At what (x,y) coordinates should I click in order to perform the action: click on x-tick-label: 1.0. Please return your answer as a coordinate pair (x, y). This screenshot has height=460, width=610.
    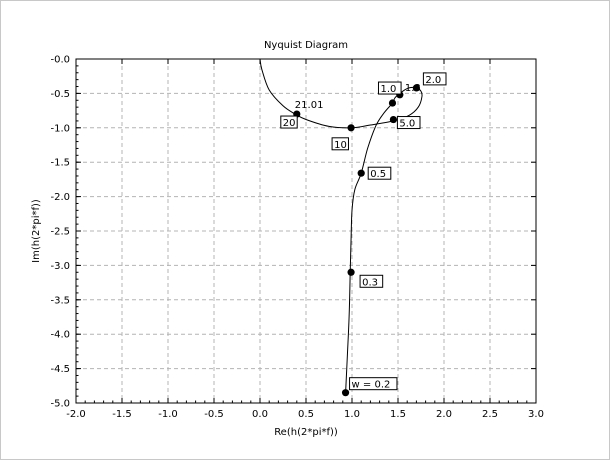
    Looking at the image, I should click on (352, 414).